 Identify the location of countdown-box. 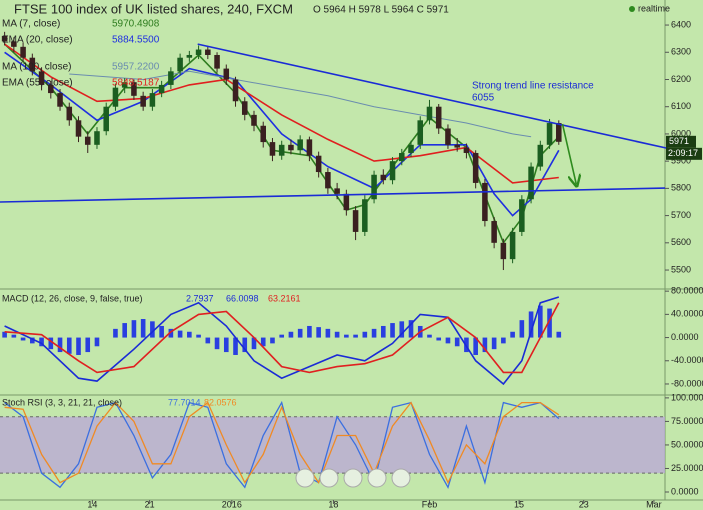
(684, 153).